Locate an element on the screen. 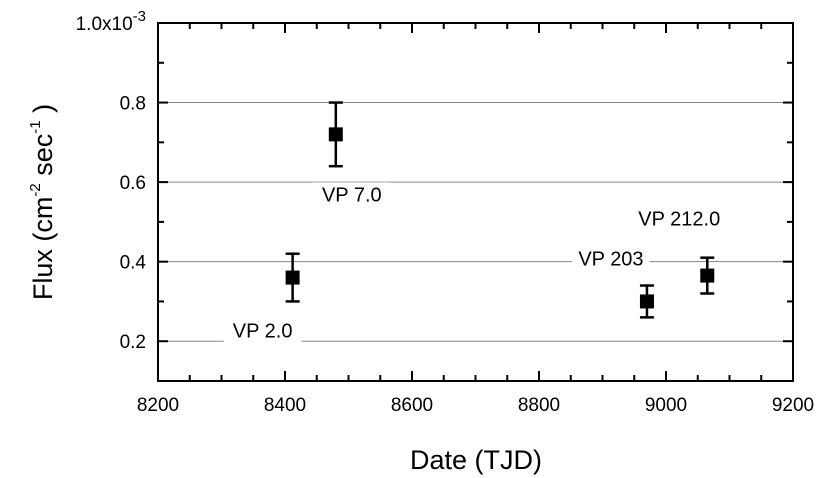 This screenshot has width=826, height=478. y-axis-title-prefix: Flux (cm is located at coordinates (43, 249).